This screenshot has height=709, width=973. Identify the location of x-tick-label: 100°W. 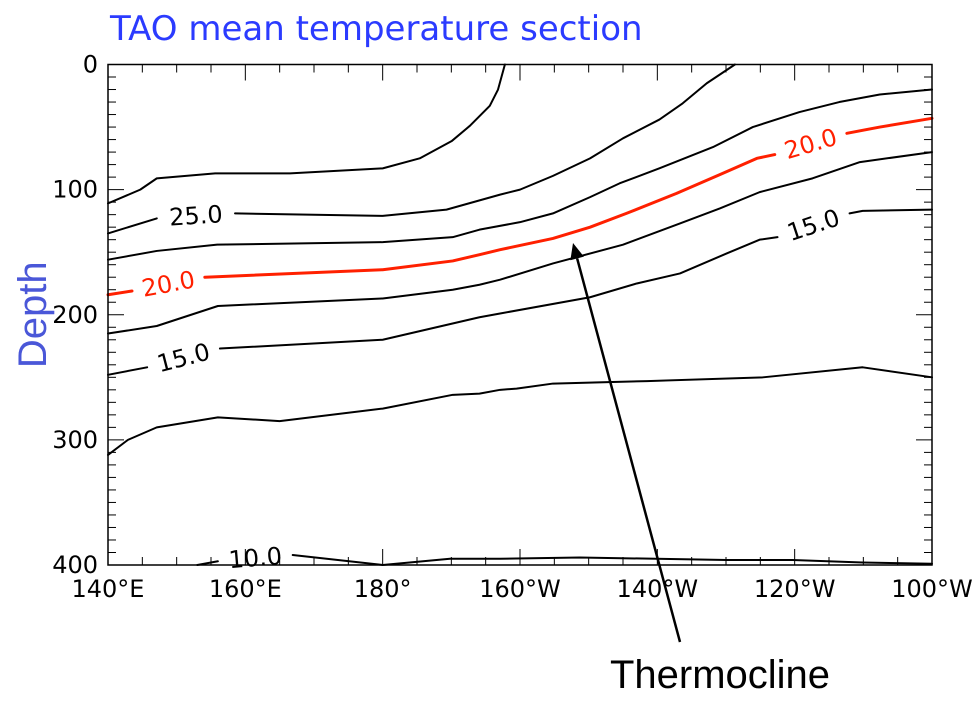
(932, 589).